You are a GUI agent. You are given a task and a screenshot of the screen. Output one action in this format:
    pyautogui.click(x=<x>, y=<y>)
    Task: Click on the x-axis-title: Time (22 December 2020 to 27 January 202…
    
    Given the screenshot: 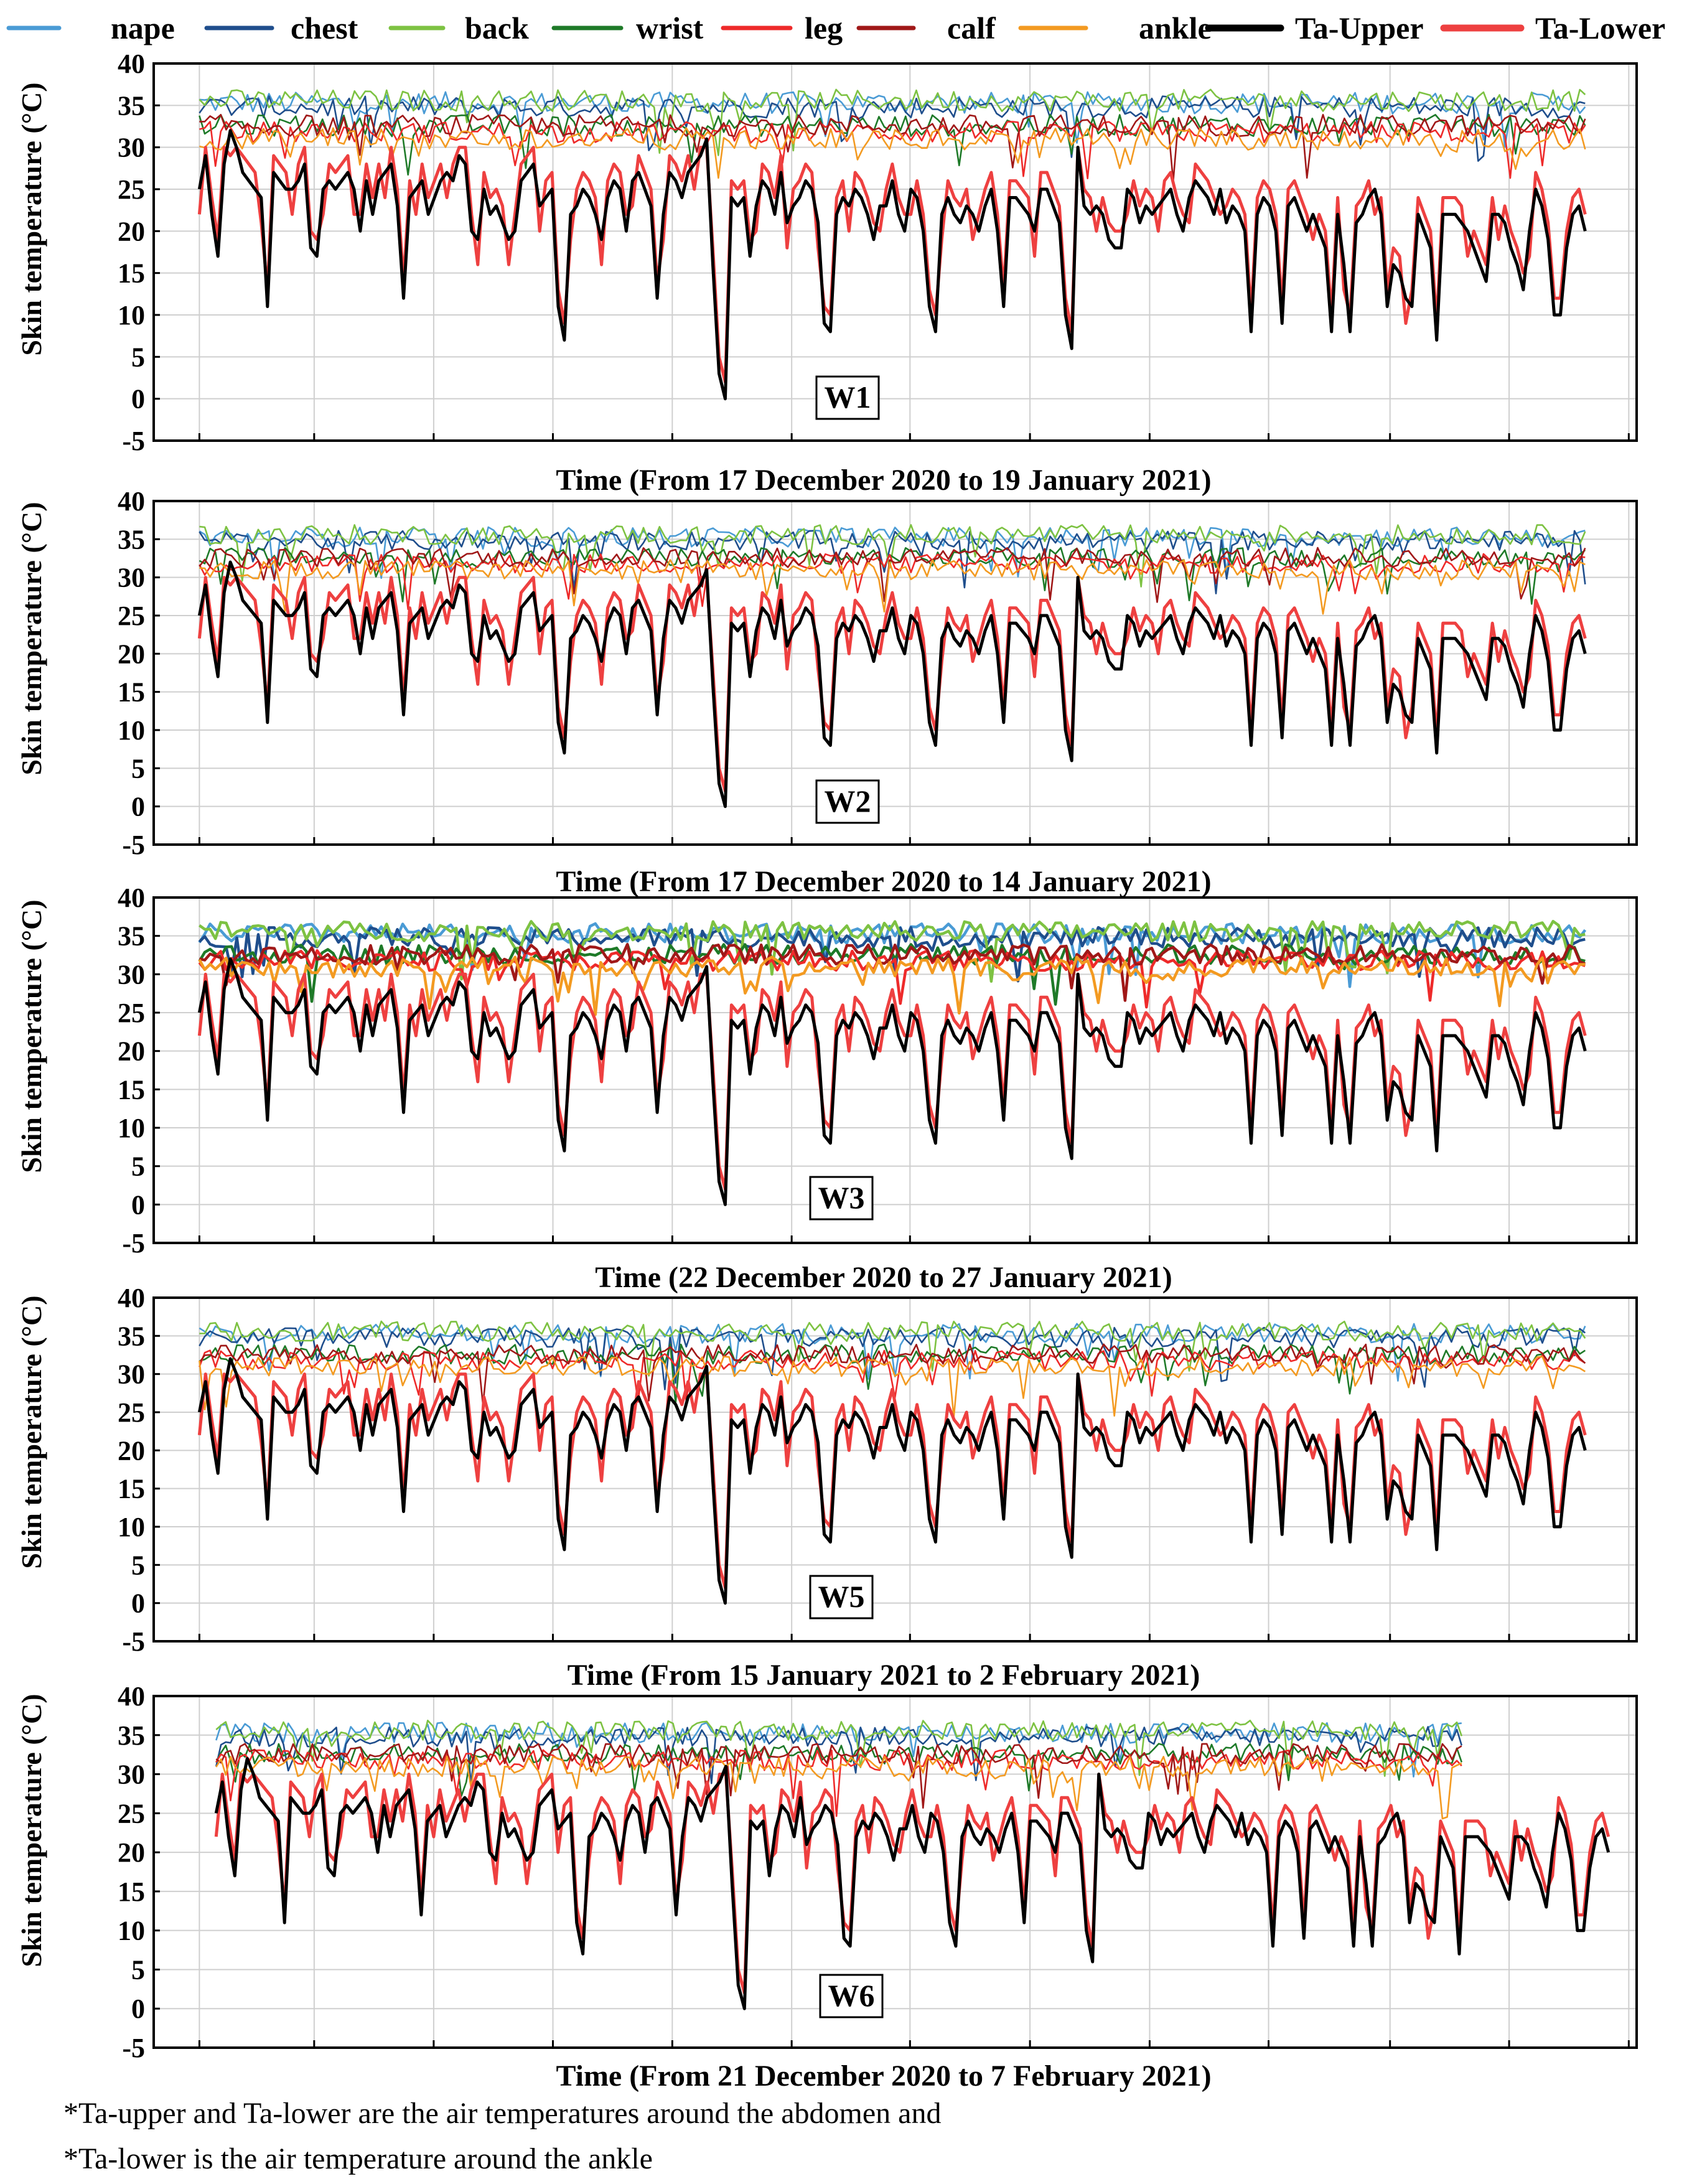 What is the action you would take?
    pyautogui.click(x=883, y=1277)
    